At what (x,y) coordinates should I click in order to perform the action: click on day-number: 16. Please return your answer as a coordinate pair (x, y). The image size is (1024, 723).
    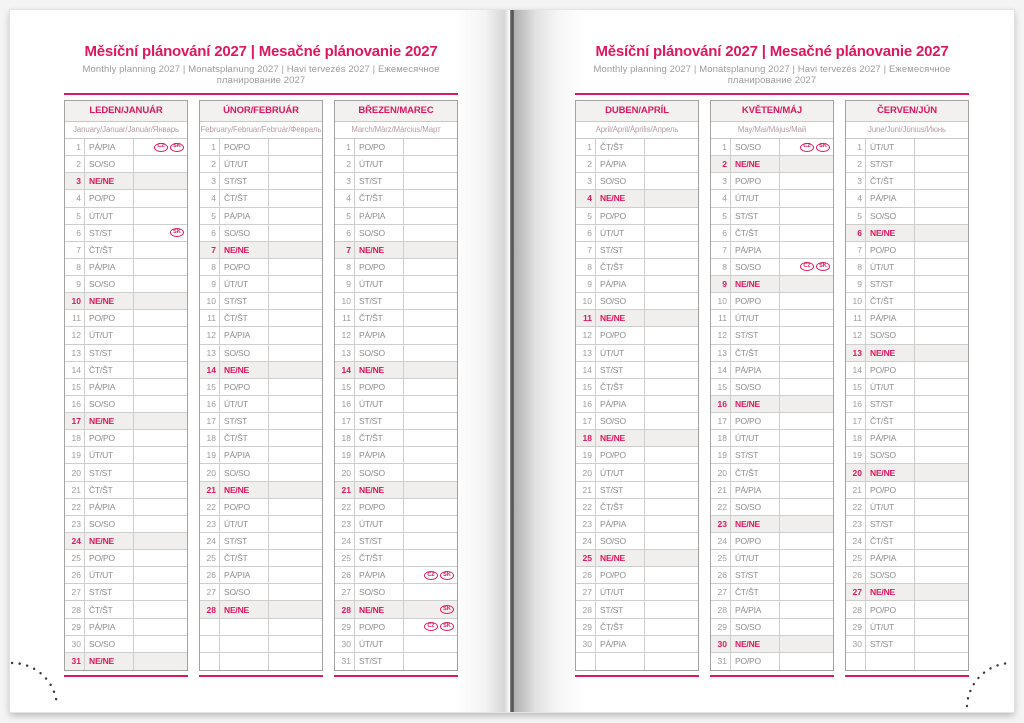
    Looking at the image, I should click on (586, 404).